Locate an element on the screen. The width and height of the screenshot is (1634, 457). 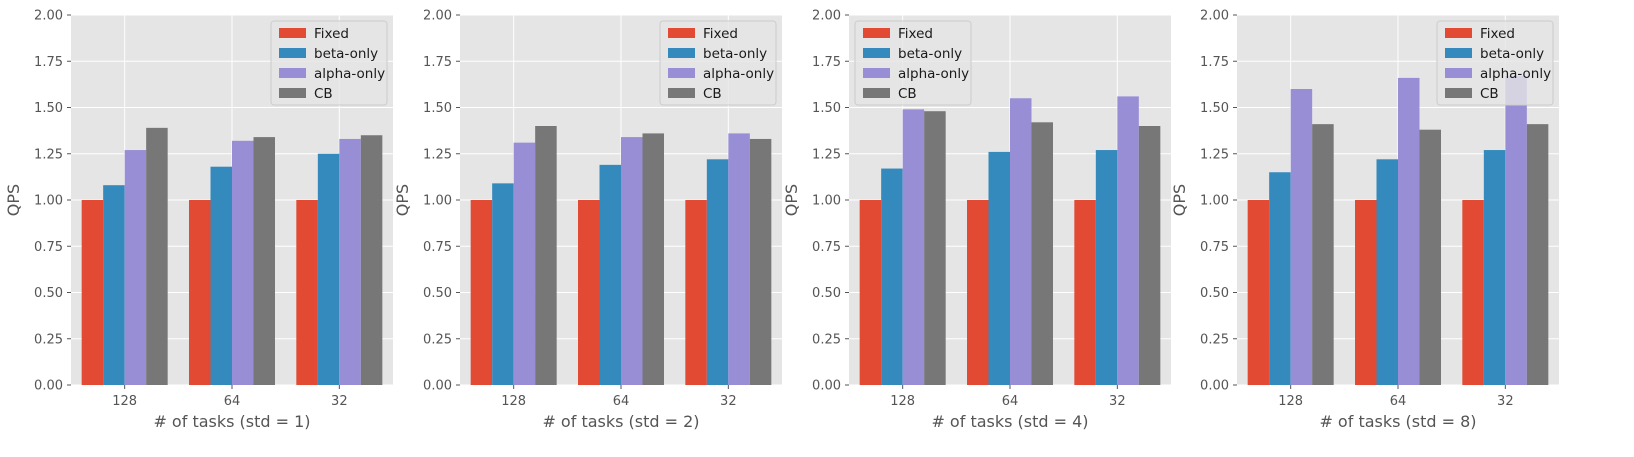
x-tick-label: 64 is located at coordinates (232, 401).